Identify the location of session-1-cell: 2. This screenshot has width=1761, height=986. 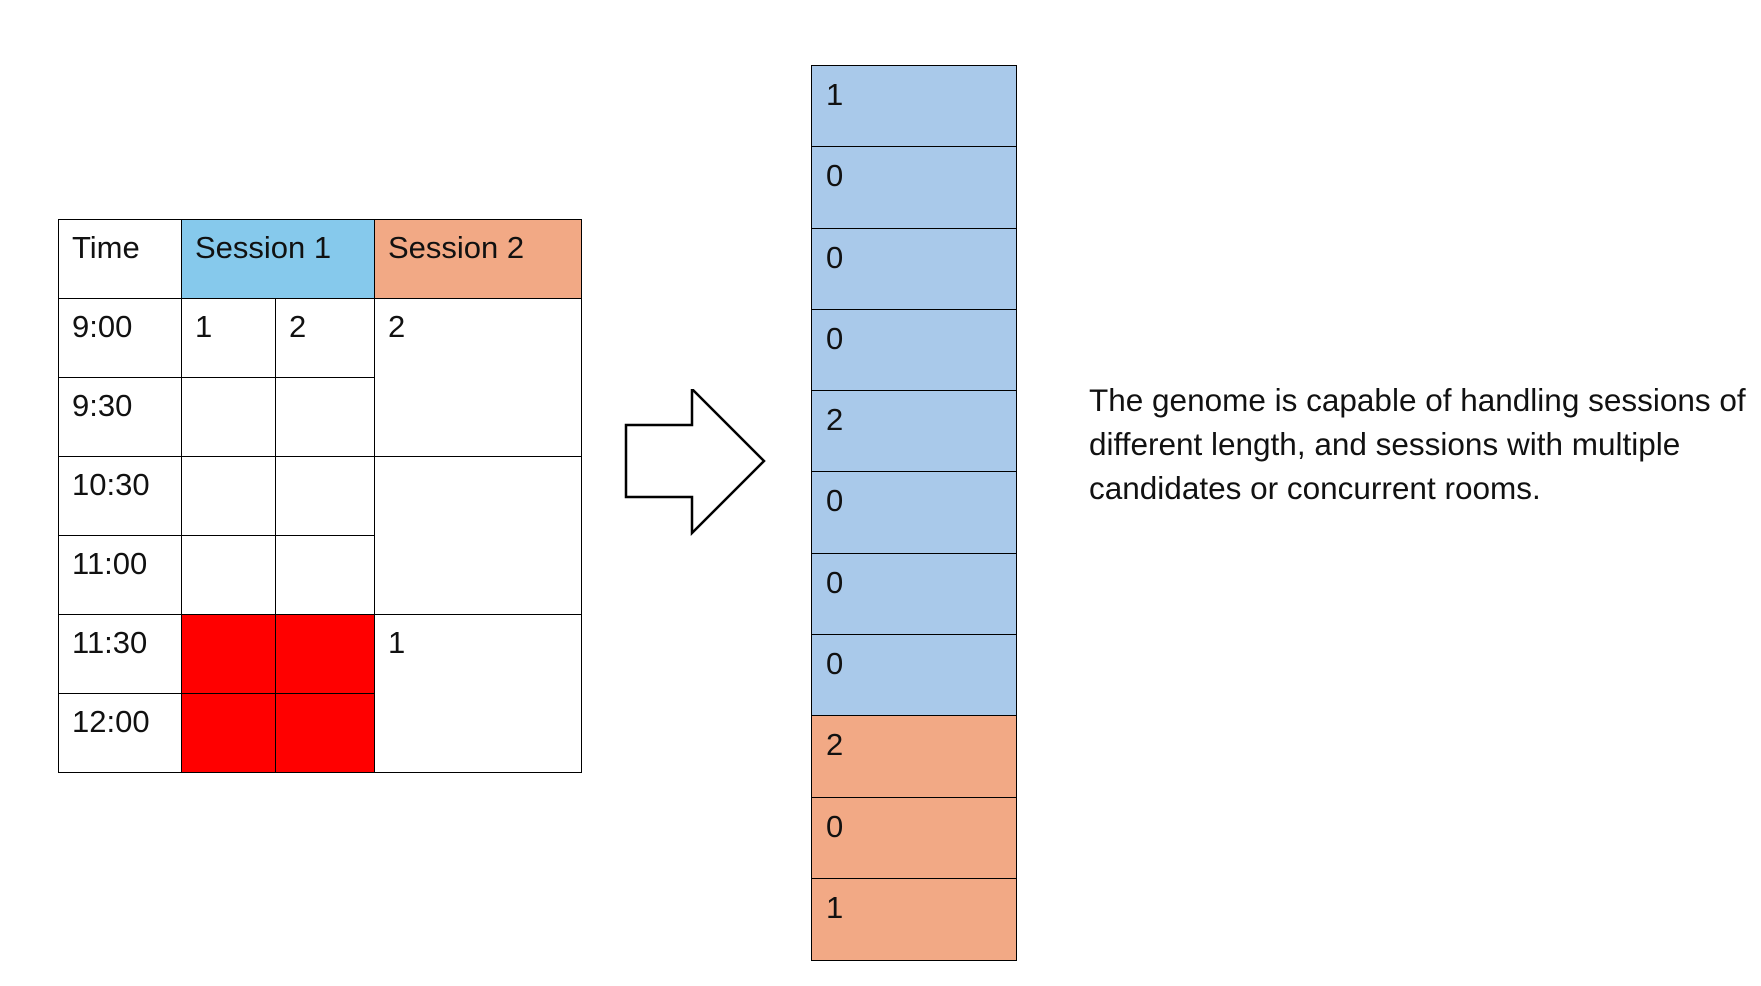
(325, 338).